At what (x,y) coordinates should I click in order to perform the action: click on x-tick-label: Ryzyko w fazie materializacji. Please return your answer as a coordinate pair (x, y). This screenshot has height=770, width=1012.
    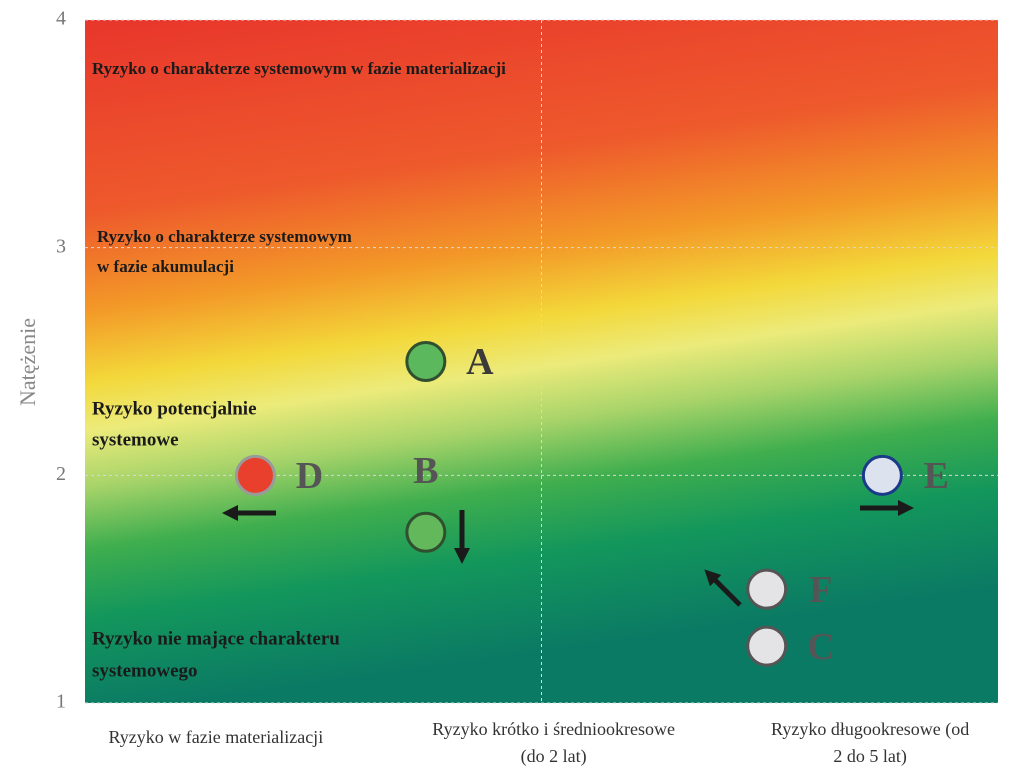
    Looking at the image, I should click on (216, 737).